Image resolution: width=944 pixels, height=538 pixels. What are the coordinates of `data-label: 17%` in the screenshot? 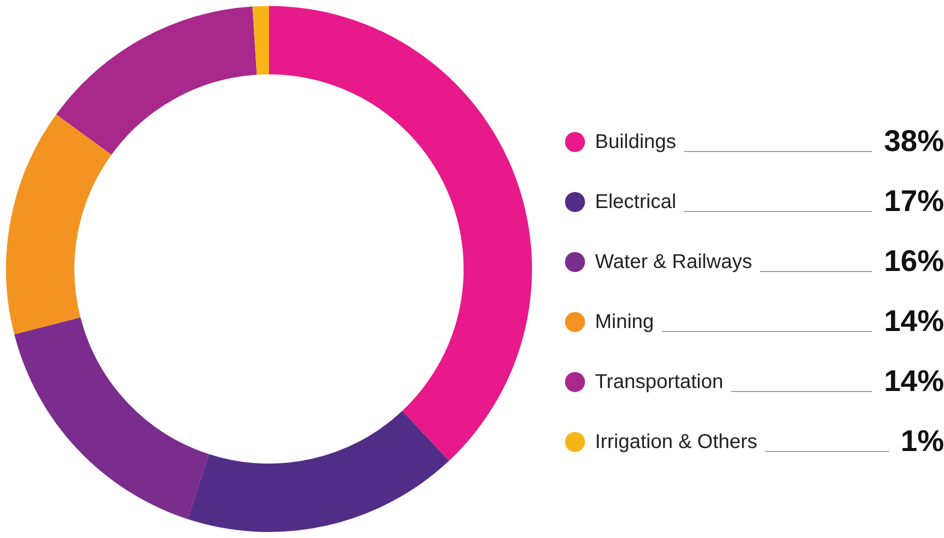 It's located at (914, 202).